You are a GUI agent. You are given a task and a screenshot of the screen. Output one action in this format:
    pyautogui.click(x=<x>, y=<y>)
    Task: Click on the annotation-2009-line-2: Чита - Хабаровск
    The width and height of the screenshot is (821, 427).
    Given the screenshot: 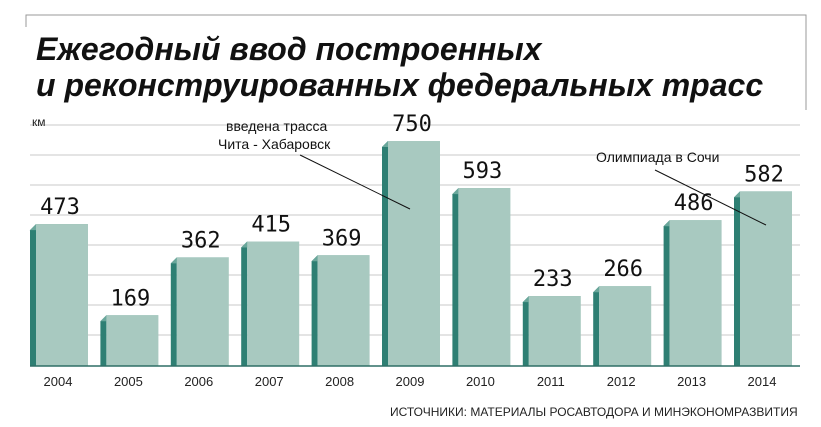 What is the action you would take?
    pyautogui.click(x=274, y=144)
    